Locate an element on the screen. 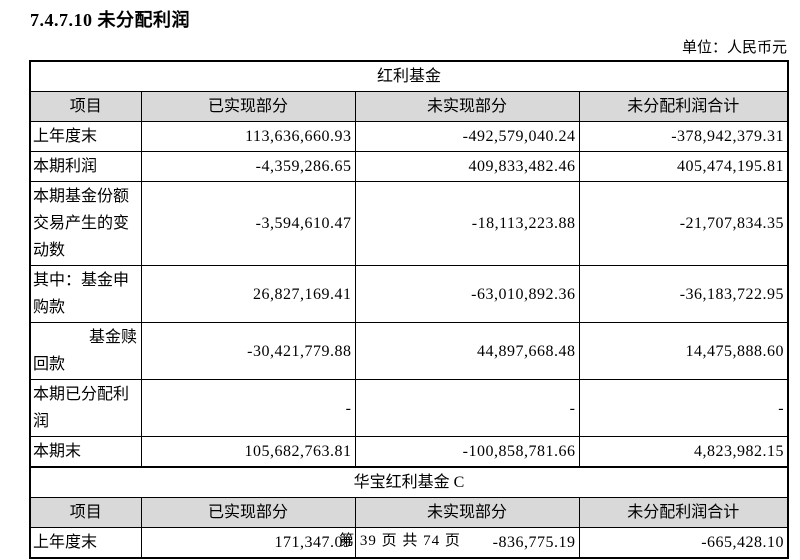 The height and width of the screenshot is (560, 800). section-title-row: 红利基金 is located at coordinates (409, 76).